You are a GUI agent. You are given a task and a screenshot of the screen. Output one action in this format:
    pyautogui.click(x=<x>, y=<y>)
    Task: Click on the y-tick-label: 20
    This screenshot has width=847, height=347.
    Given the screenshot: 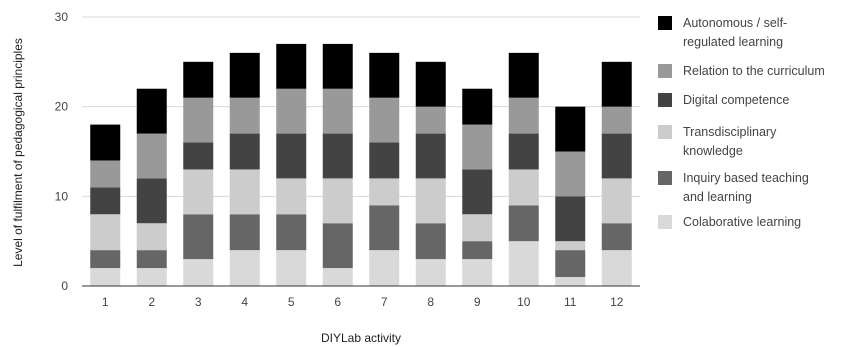 What is the action you would take?
    pyautogui.click(x=62, y=107)
    